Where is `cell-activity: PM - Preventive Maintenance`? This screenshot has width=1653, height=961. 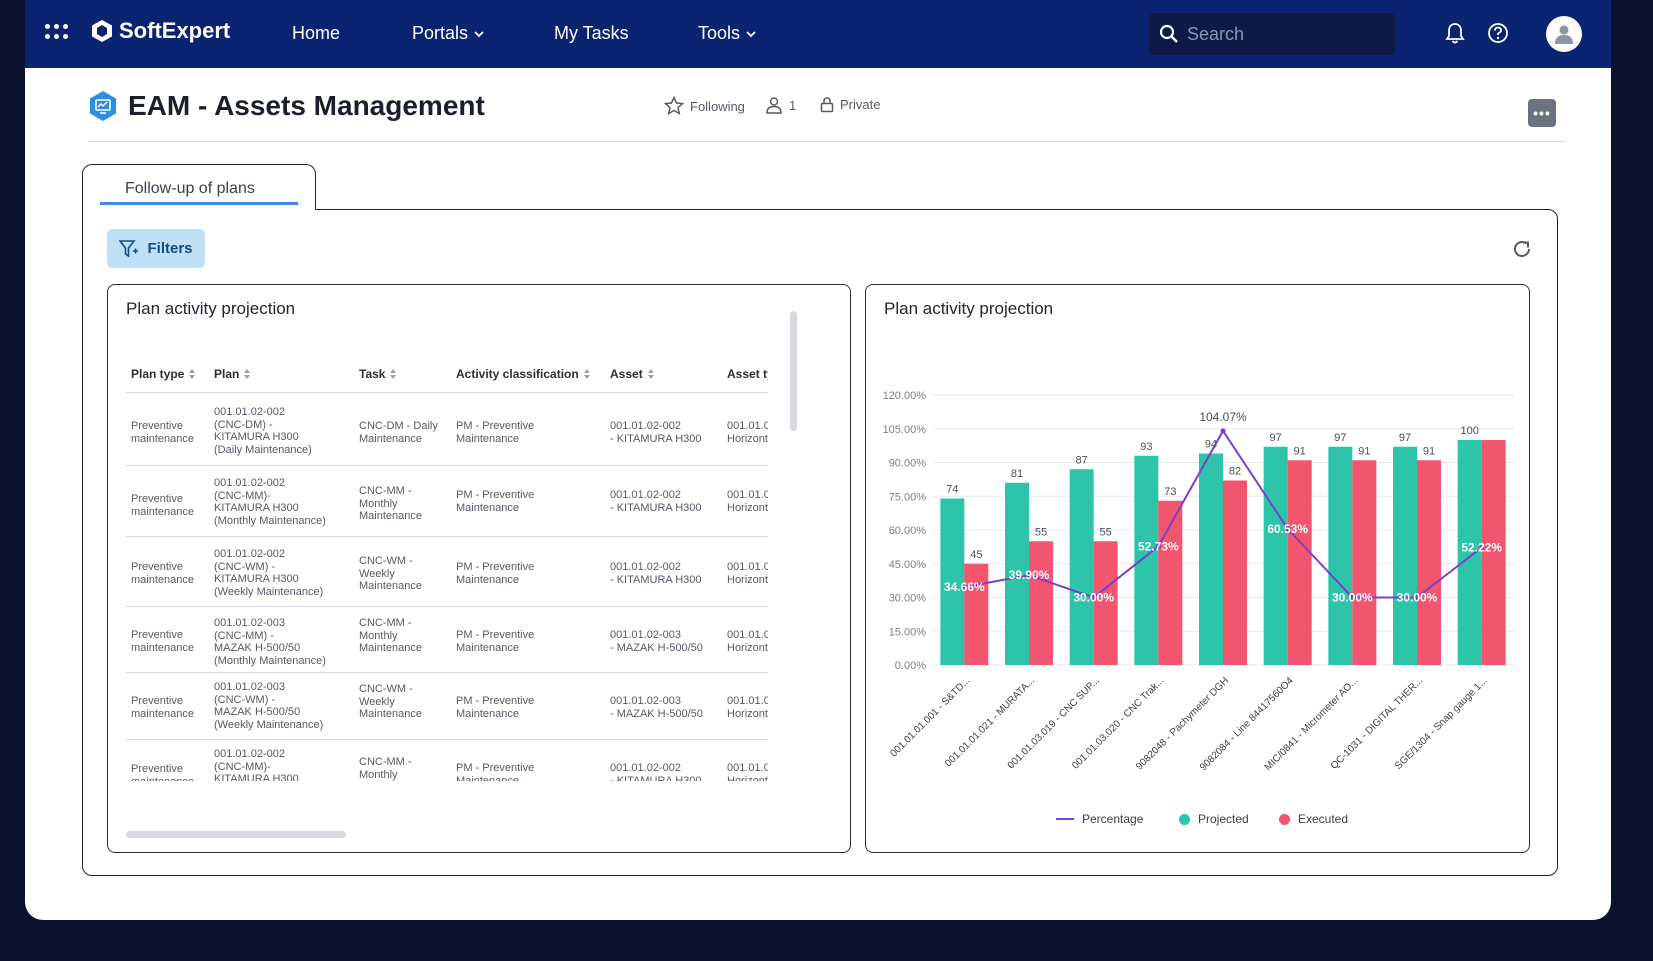 cell-activity: PM - Preventive Maintenance is located at coordinates (495, 641).